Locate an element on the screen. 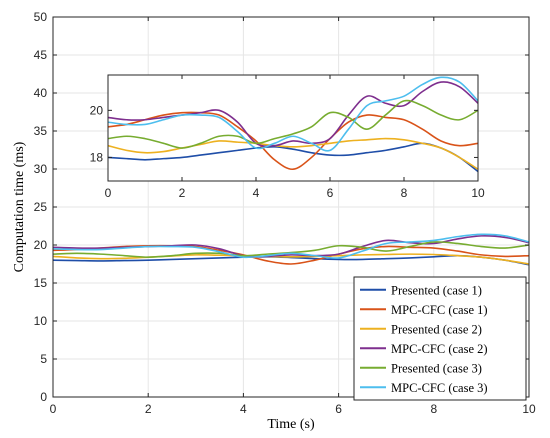 This screenshot has height=438, width=550. inset-x-tick-label: 2 is located at coordinates (182, 193).